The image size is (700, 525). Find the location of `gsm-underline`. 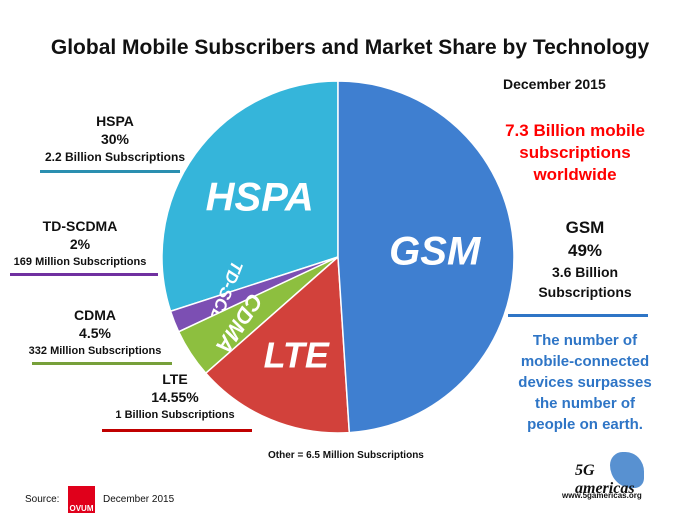

gsm-underline is located at coordinates (578, 315).